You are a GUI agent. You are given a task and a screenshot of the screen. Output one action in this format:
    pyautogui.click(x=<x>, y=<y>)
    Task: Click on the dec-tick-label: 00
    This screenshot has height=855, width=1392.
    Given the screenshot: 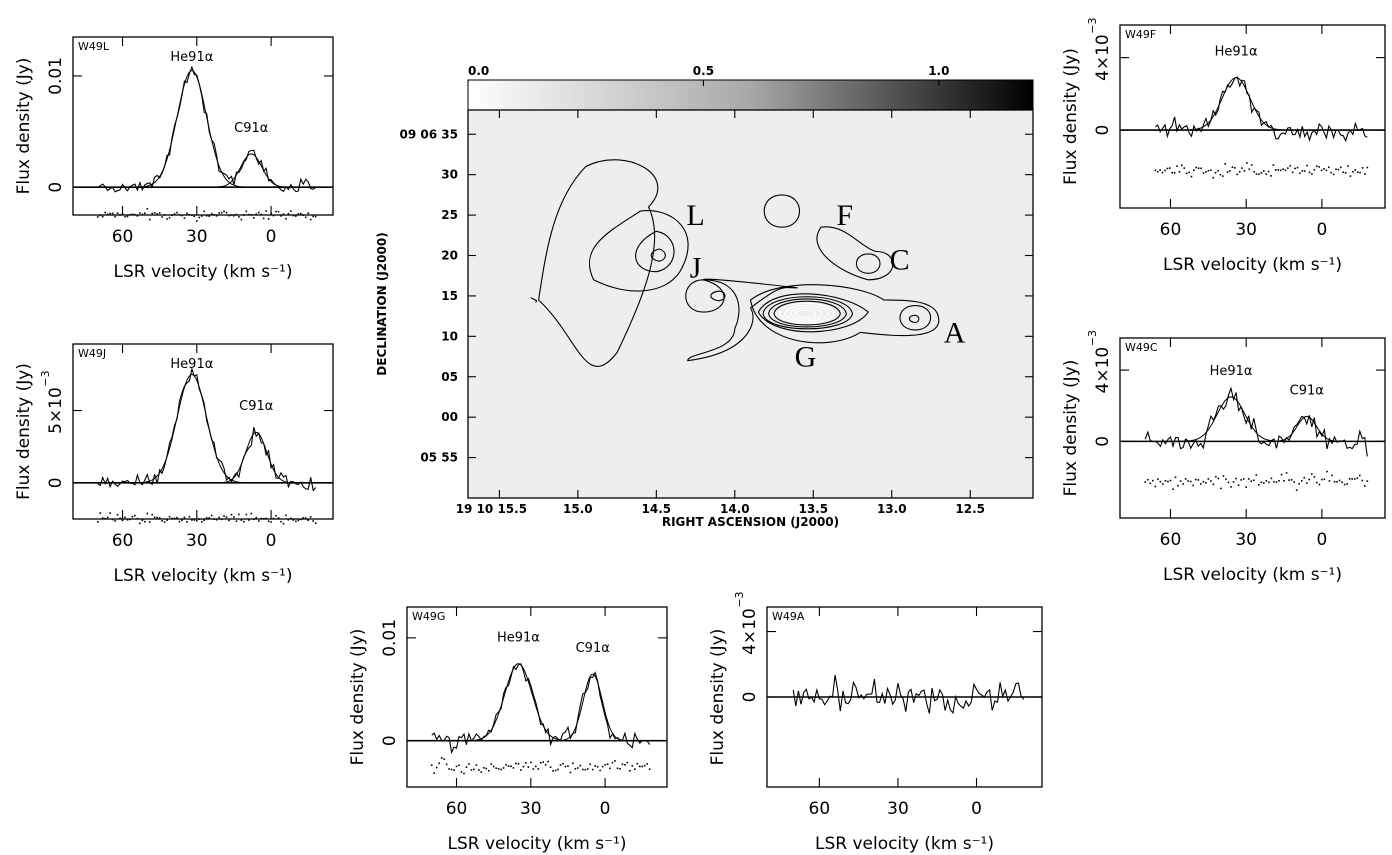 What is the action you would take?
    pyautogui.click(x=449, y=417)
    